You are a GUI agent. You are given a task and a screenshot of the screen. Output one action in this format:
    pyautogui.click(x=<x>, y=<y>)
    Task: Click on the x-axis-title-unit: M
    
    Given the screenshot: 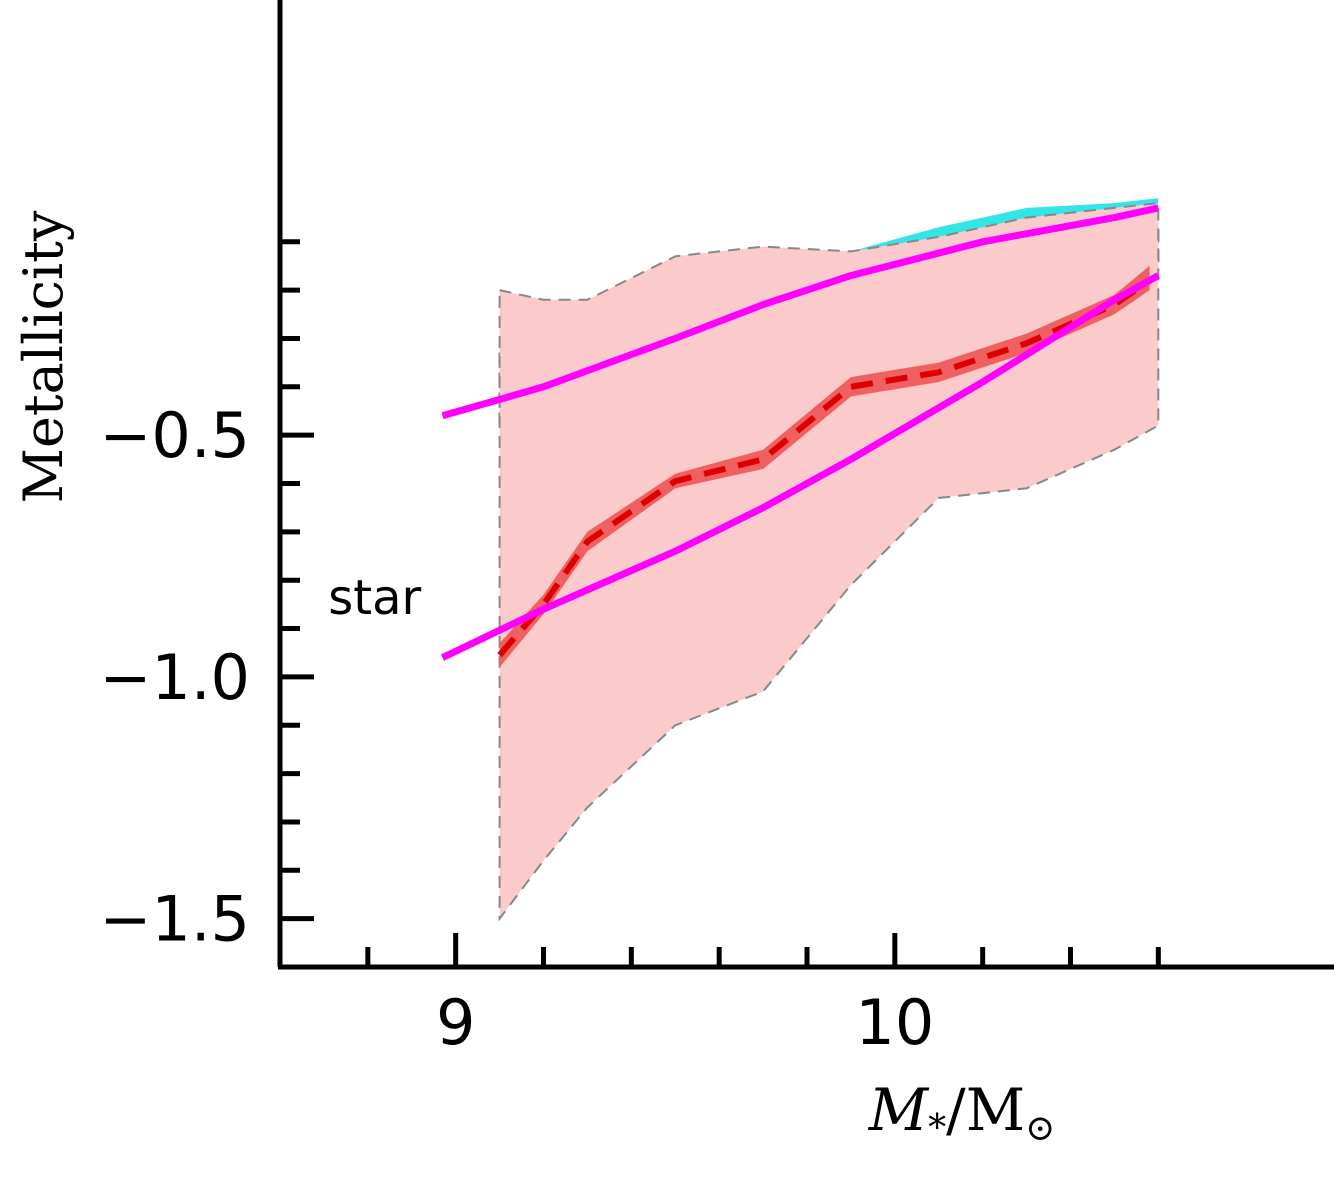 What is the action you would take?
    pyautogui.click(x=995, y=1110)
    